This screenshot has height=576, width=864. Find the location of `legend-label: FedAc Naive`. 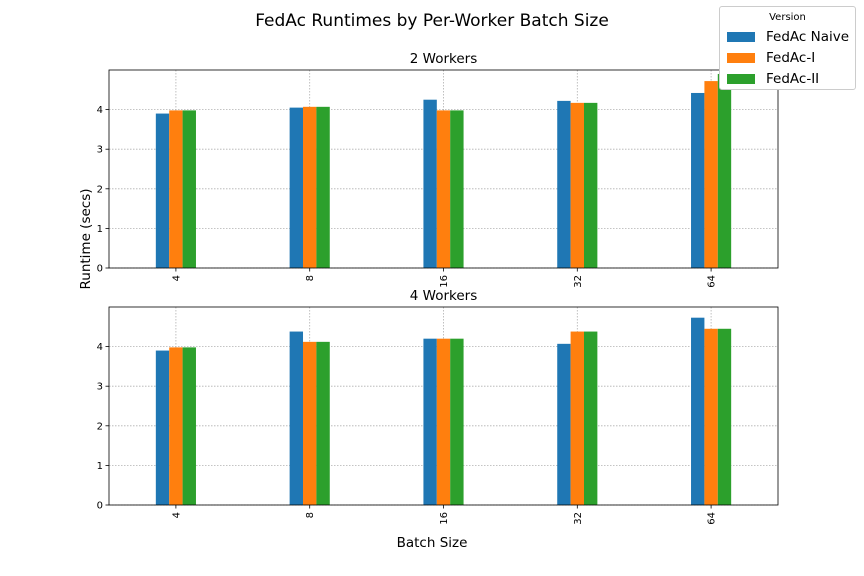

legend-label: FedAc Naive is located at coordinates (808, 37).